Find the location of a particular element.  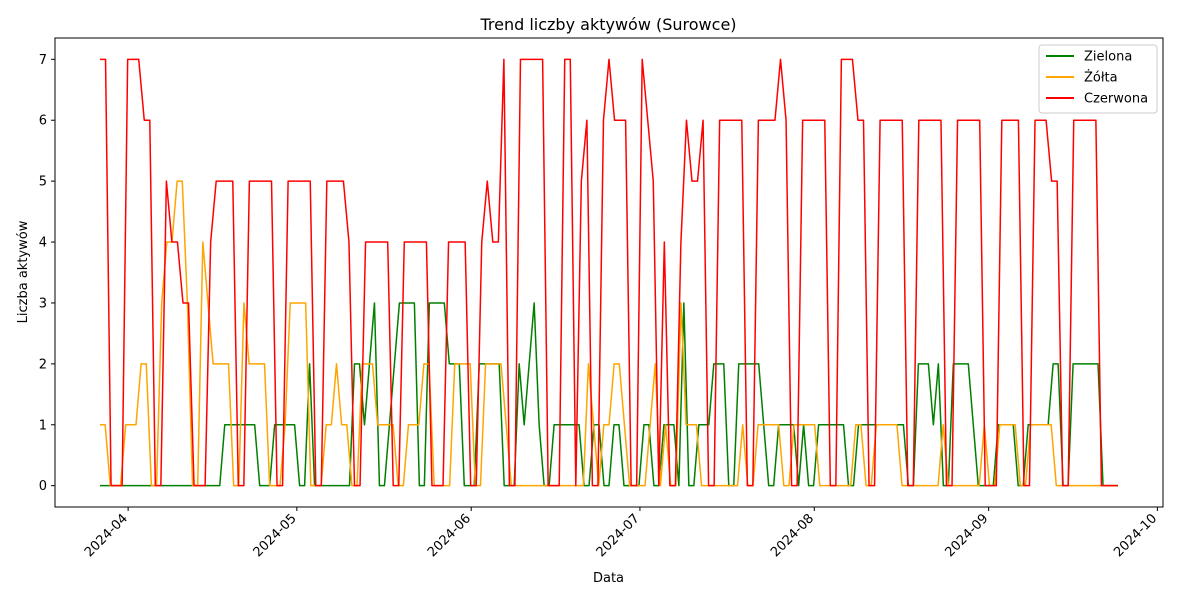

y-tick-label: 3 is located at coordinates (43, 303).